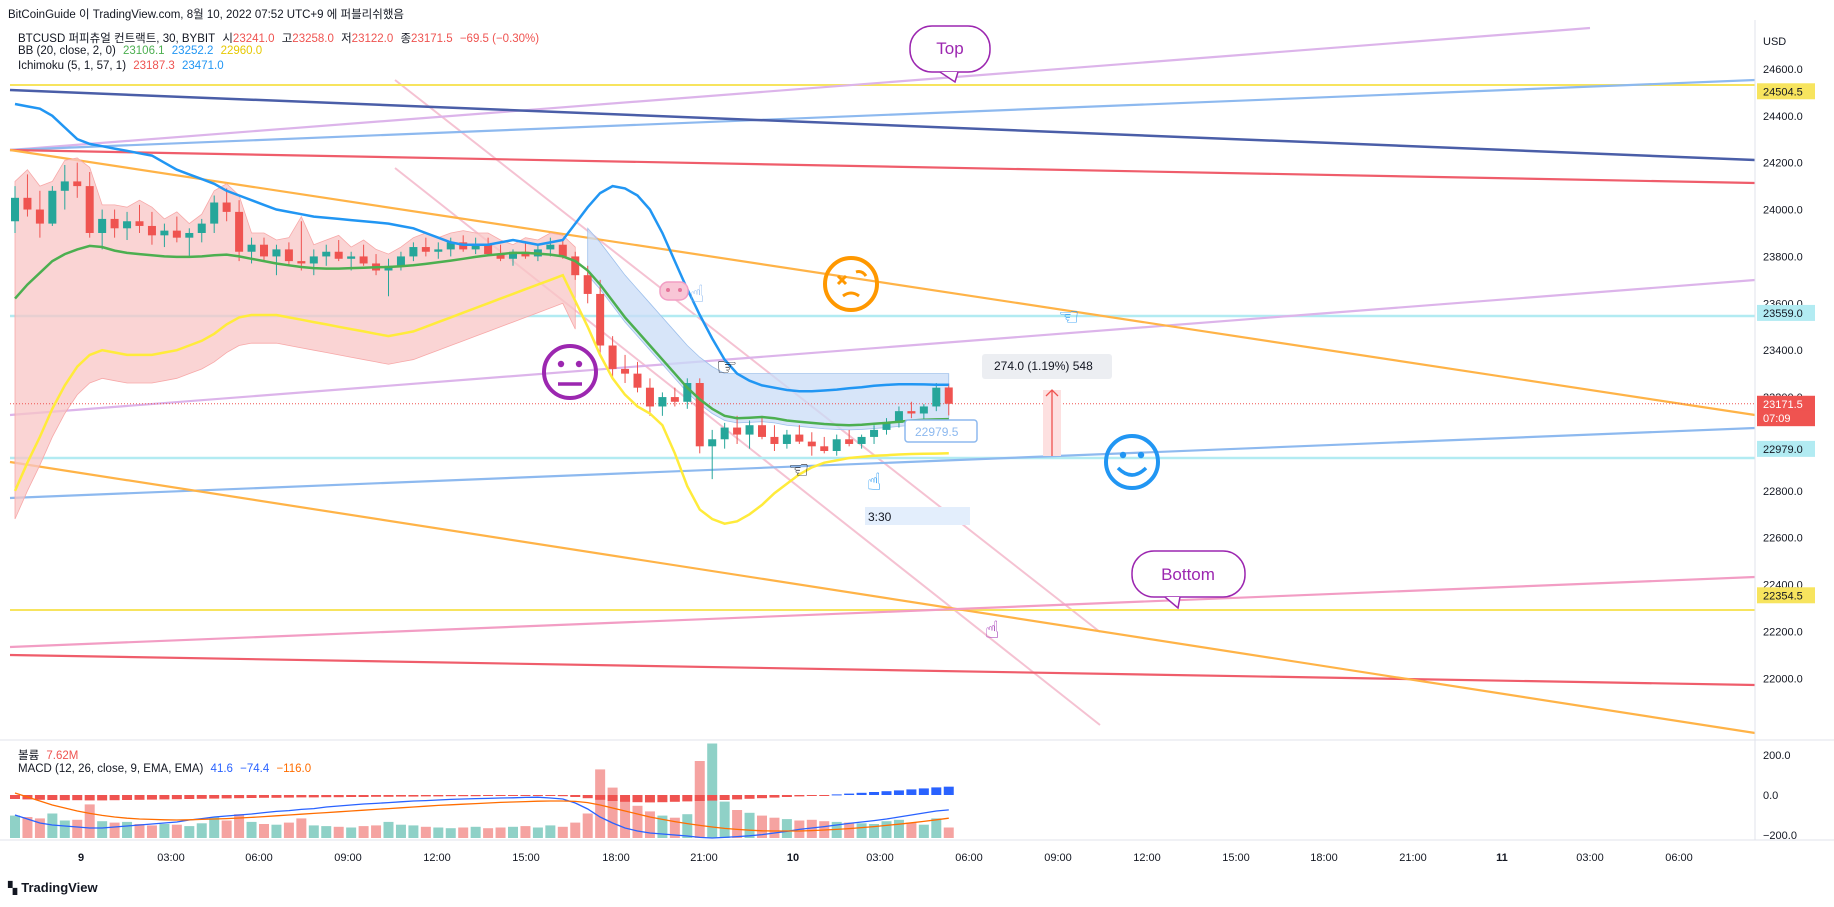 The image size is (1834, 907). I want to click on time-tick-label: 15:00, so click(1236, 858).